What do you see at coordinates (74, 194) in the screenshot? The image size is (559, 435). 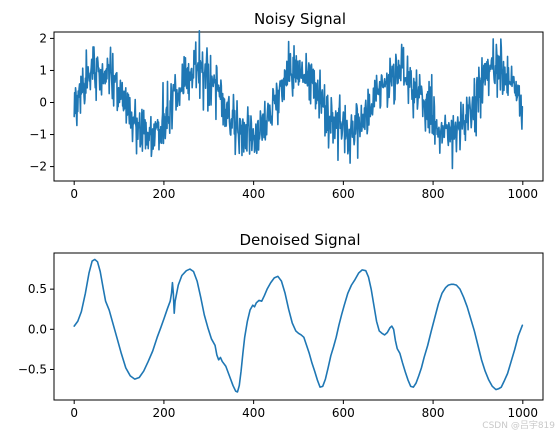 I see `noisy-signal-x-tick-label: 0` at bounding box center [74, 194].